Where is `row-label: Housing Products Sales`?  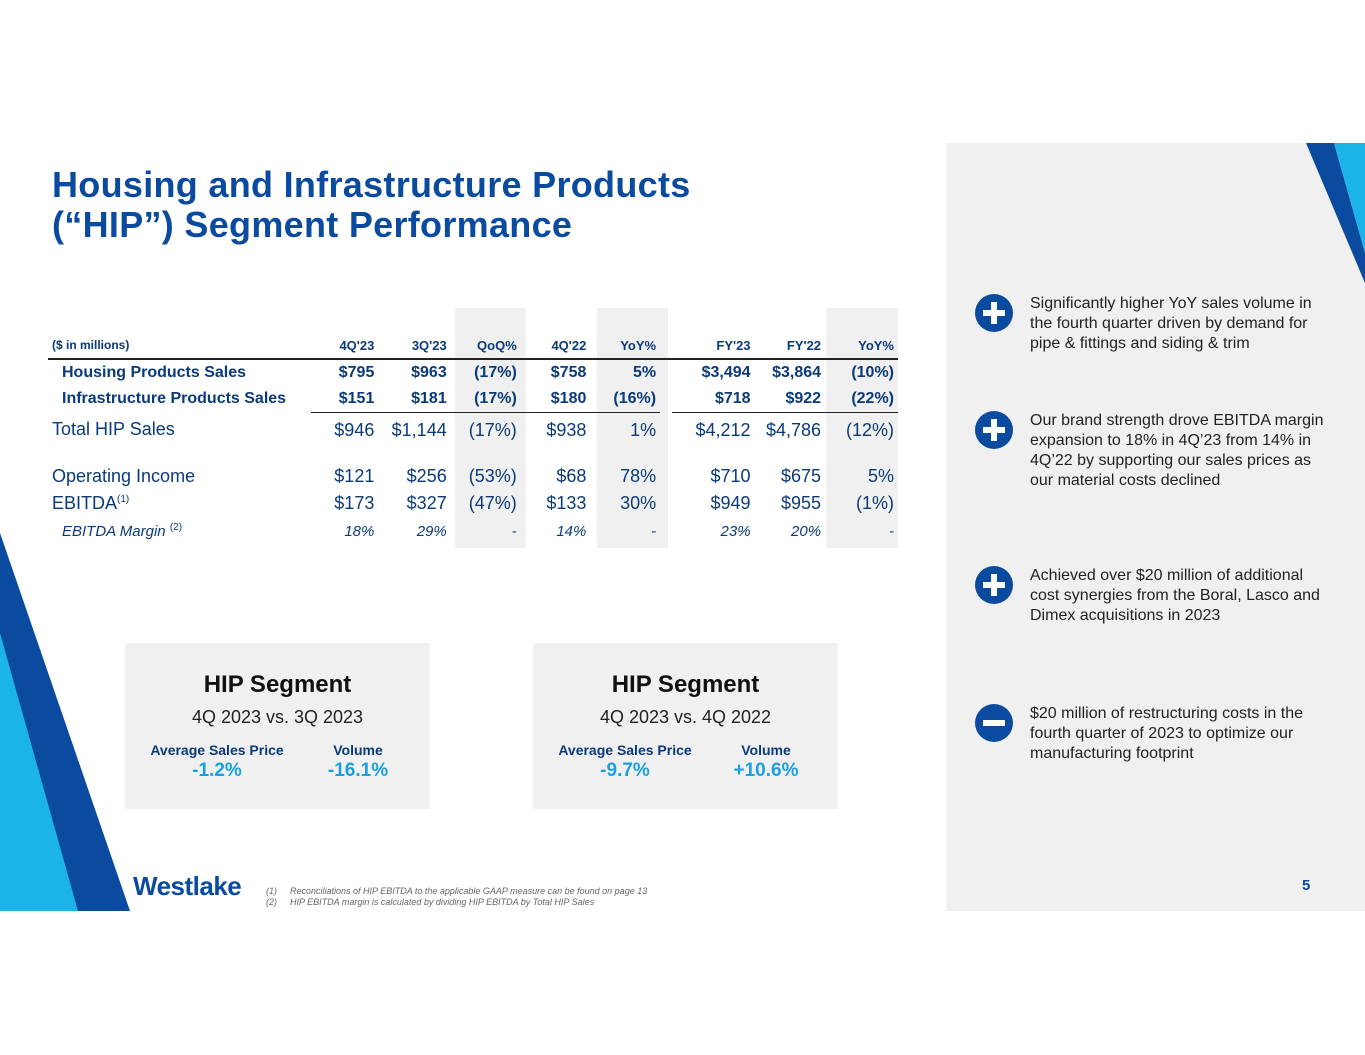
row-label: Housing Products Sales is located at coordinates (154, 372).